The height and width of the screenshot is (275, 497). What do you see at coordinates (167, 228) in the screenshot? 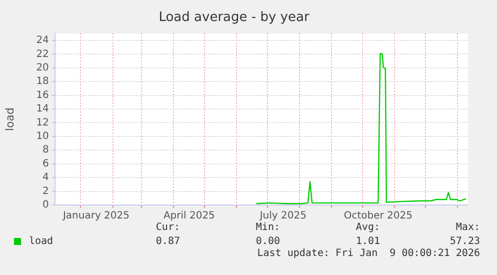
I see `text: Cur:` at bounding box center [167, 228].